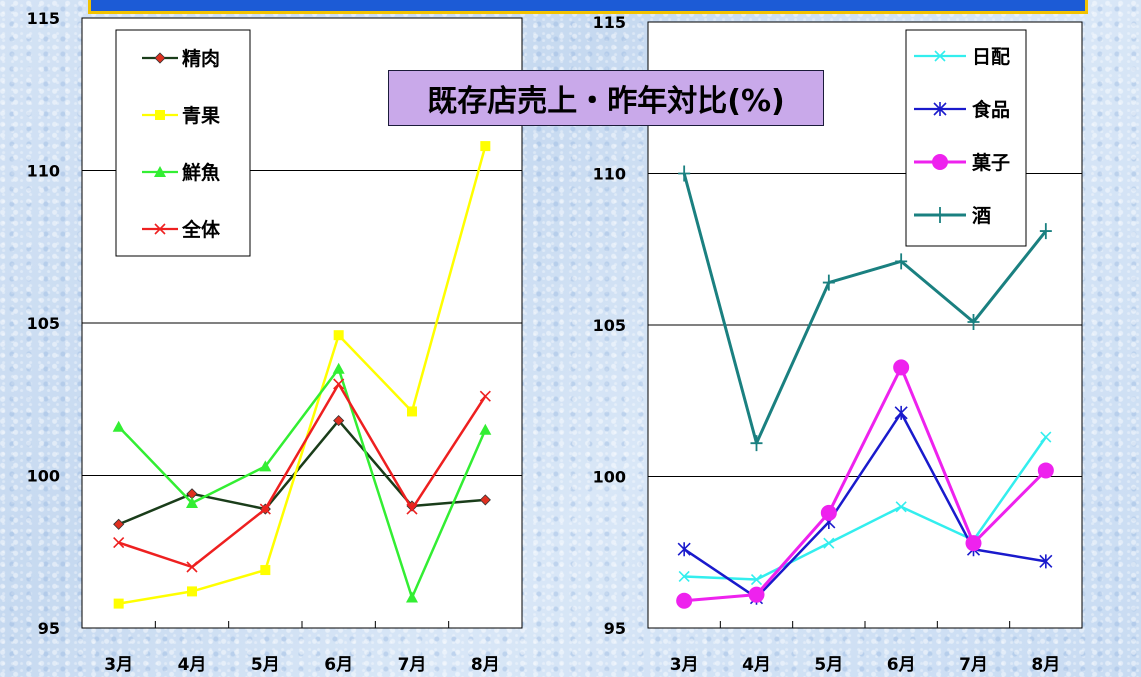  What do you see at coordinates (991, 57) in the screenshot?
I see `legend-label: 日配` at bounding box center [991, 57].